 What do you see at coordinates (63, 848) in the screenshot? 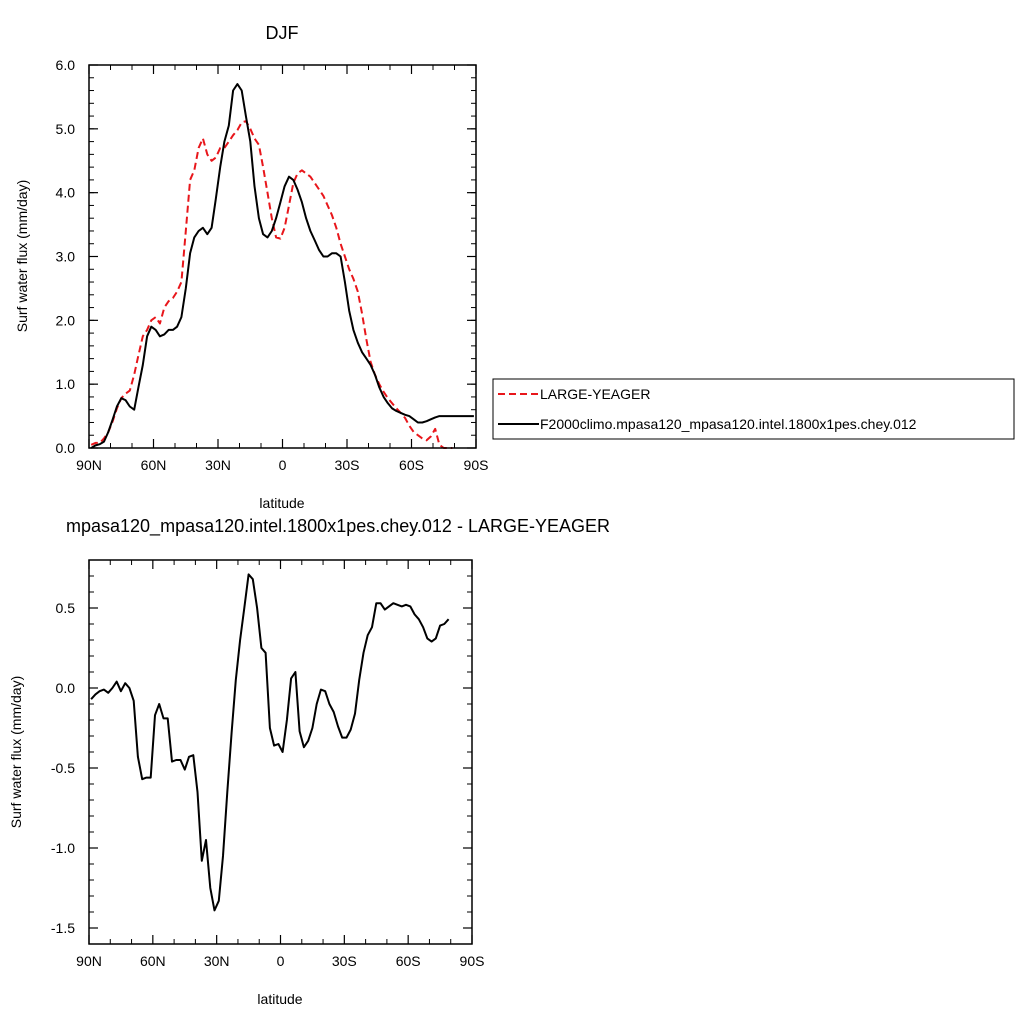
I see `y-tick-label: -1.0` at bounding box center [63, 848].